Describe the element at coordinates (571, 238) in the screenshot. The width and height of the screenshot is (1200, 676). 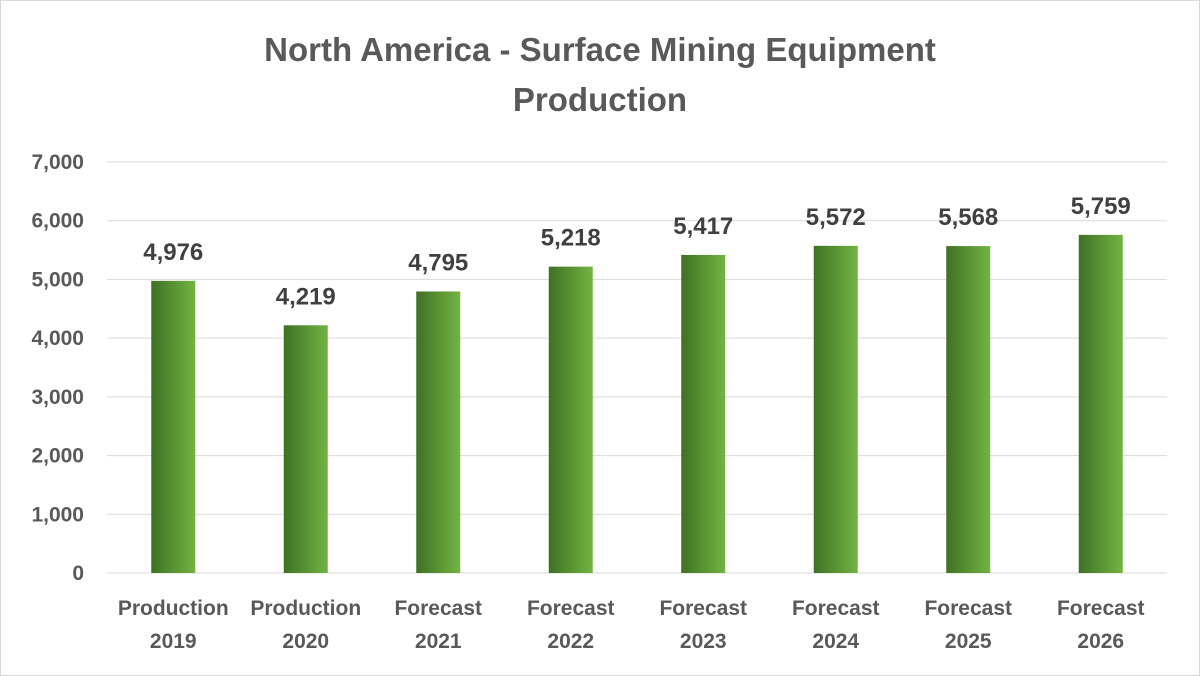
I see `data-label: 5,218` at that location.